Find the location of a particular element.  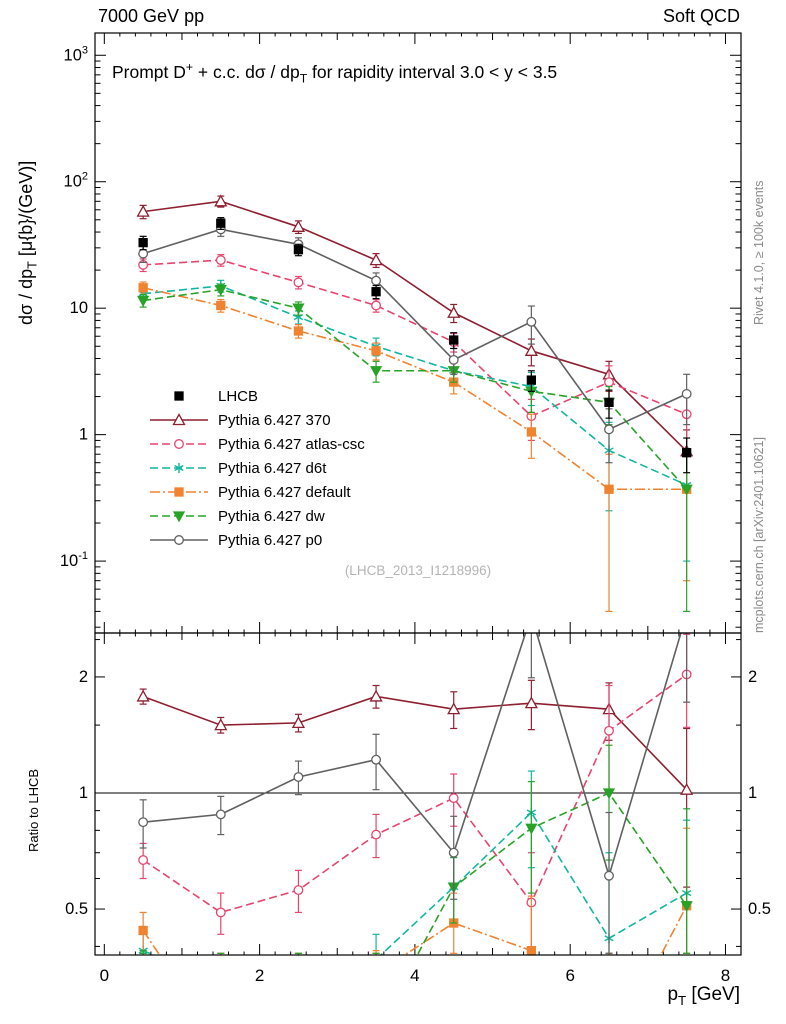

legend-item-pythia-6-427-370: Pythia 6.427 370 is located at coordinates (240, 420).